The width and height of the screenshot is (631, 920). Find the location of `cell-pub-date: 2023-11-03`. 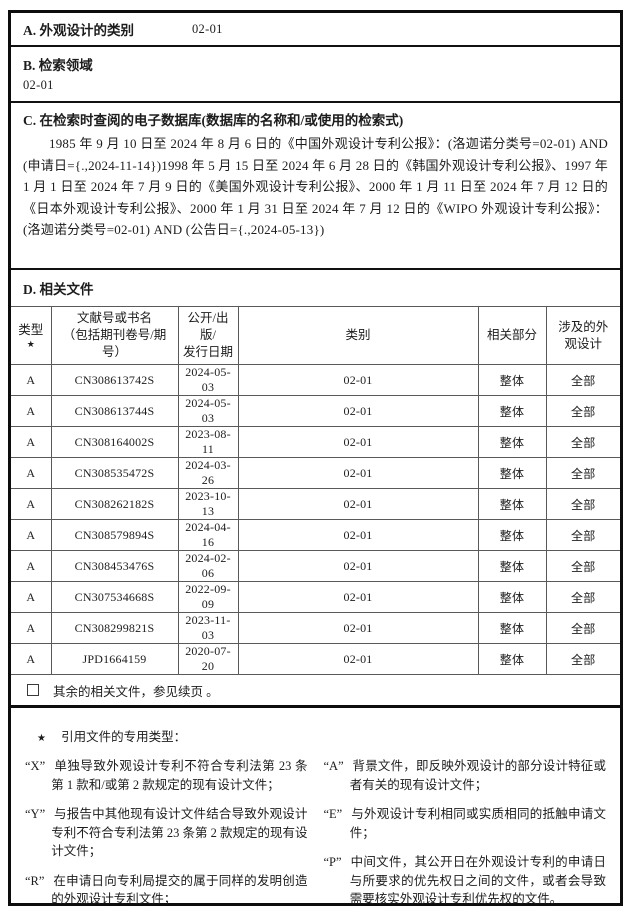

cell-pub-date: 2023-11-03 is located at coordinates (208, 628).